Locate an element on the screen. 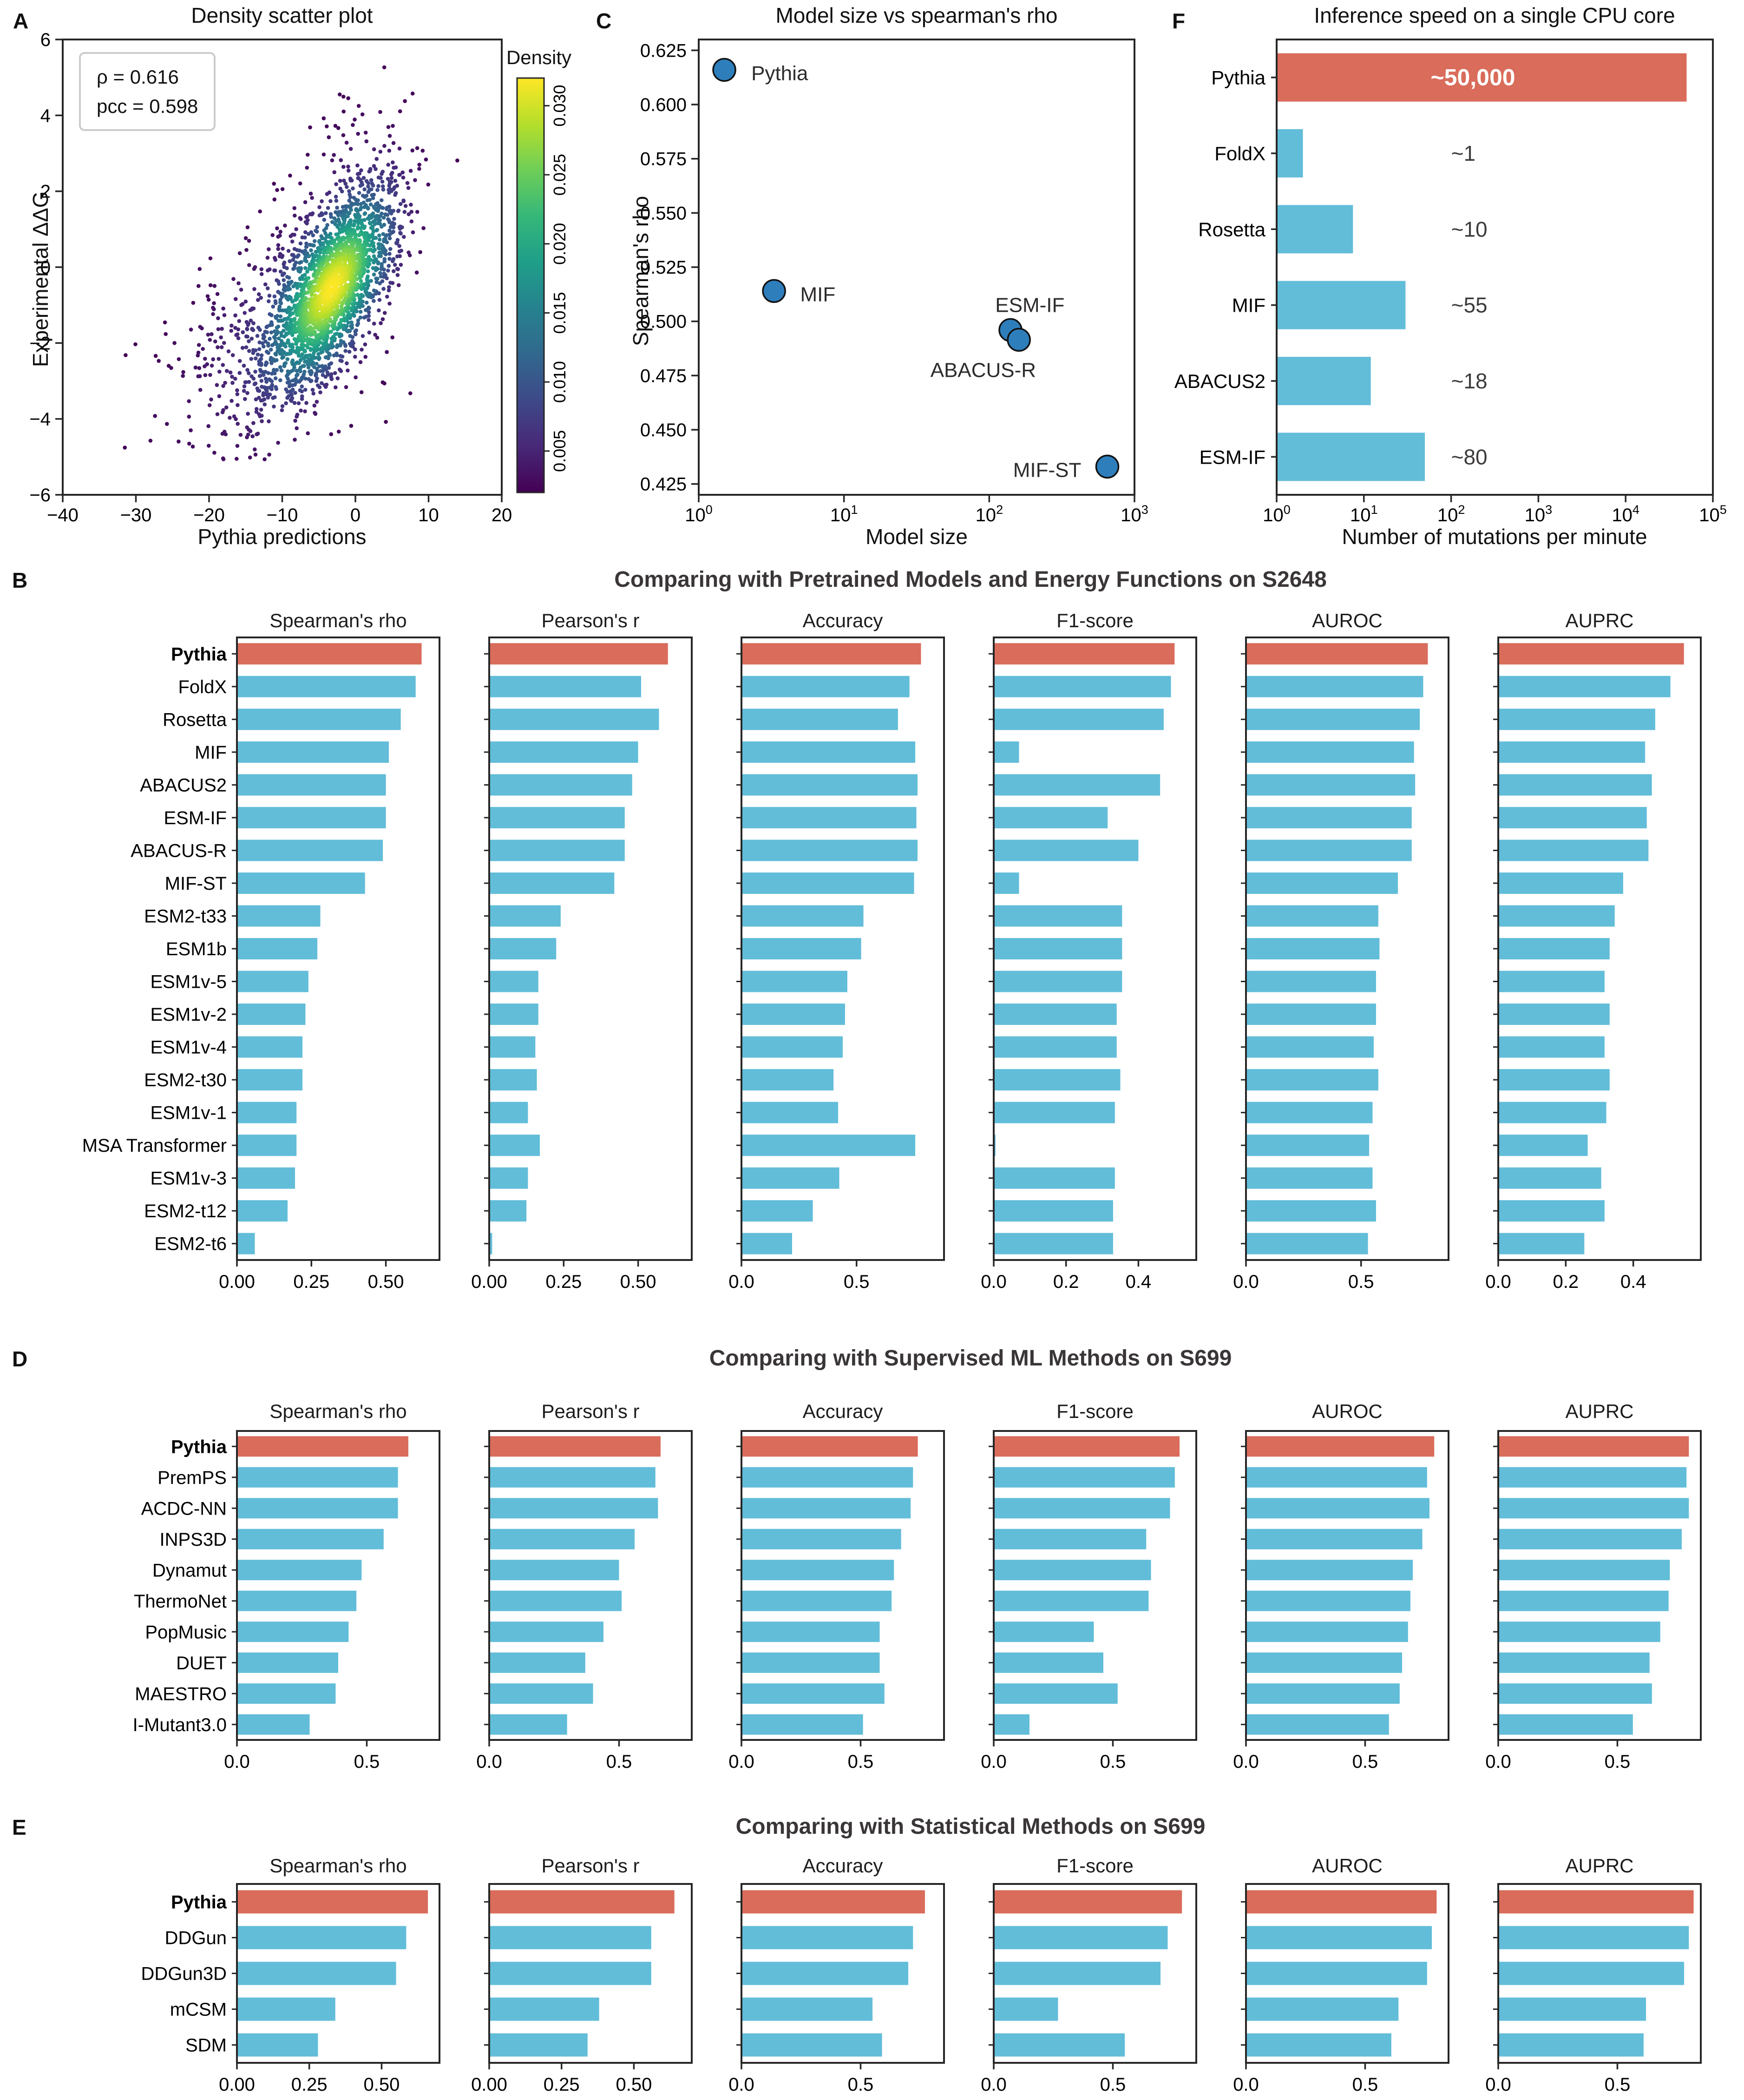 The width and height of the screenshot is (1744, 2100). tick-label: 0.00 is located at coordinates (237, 2084).